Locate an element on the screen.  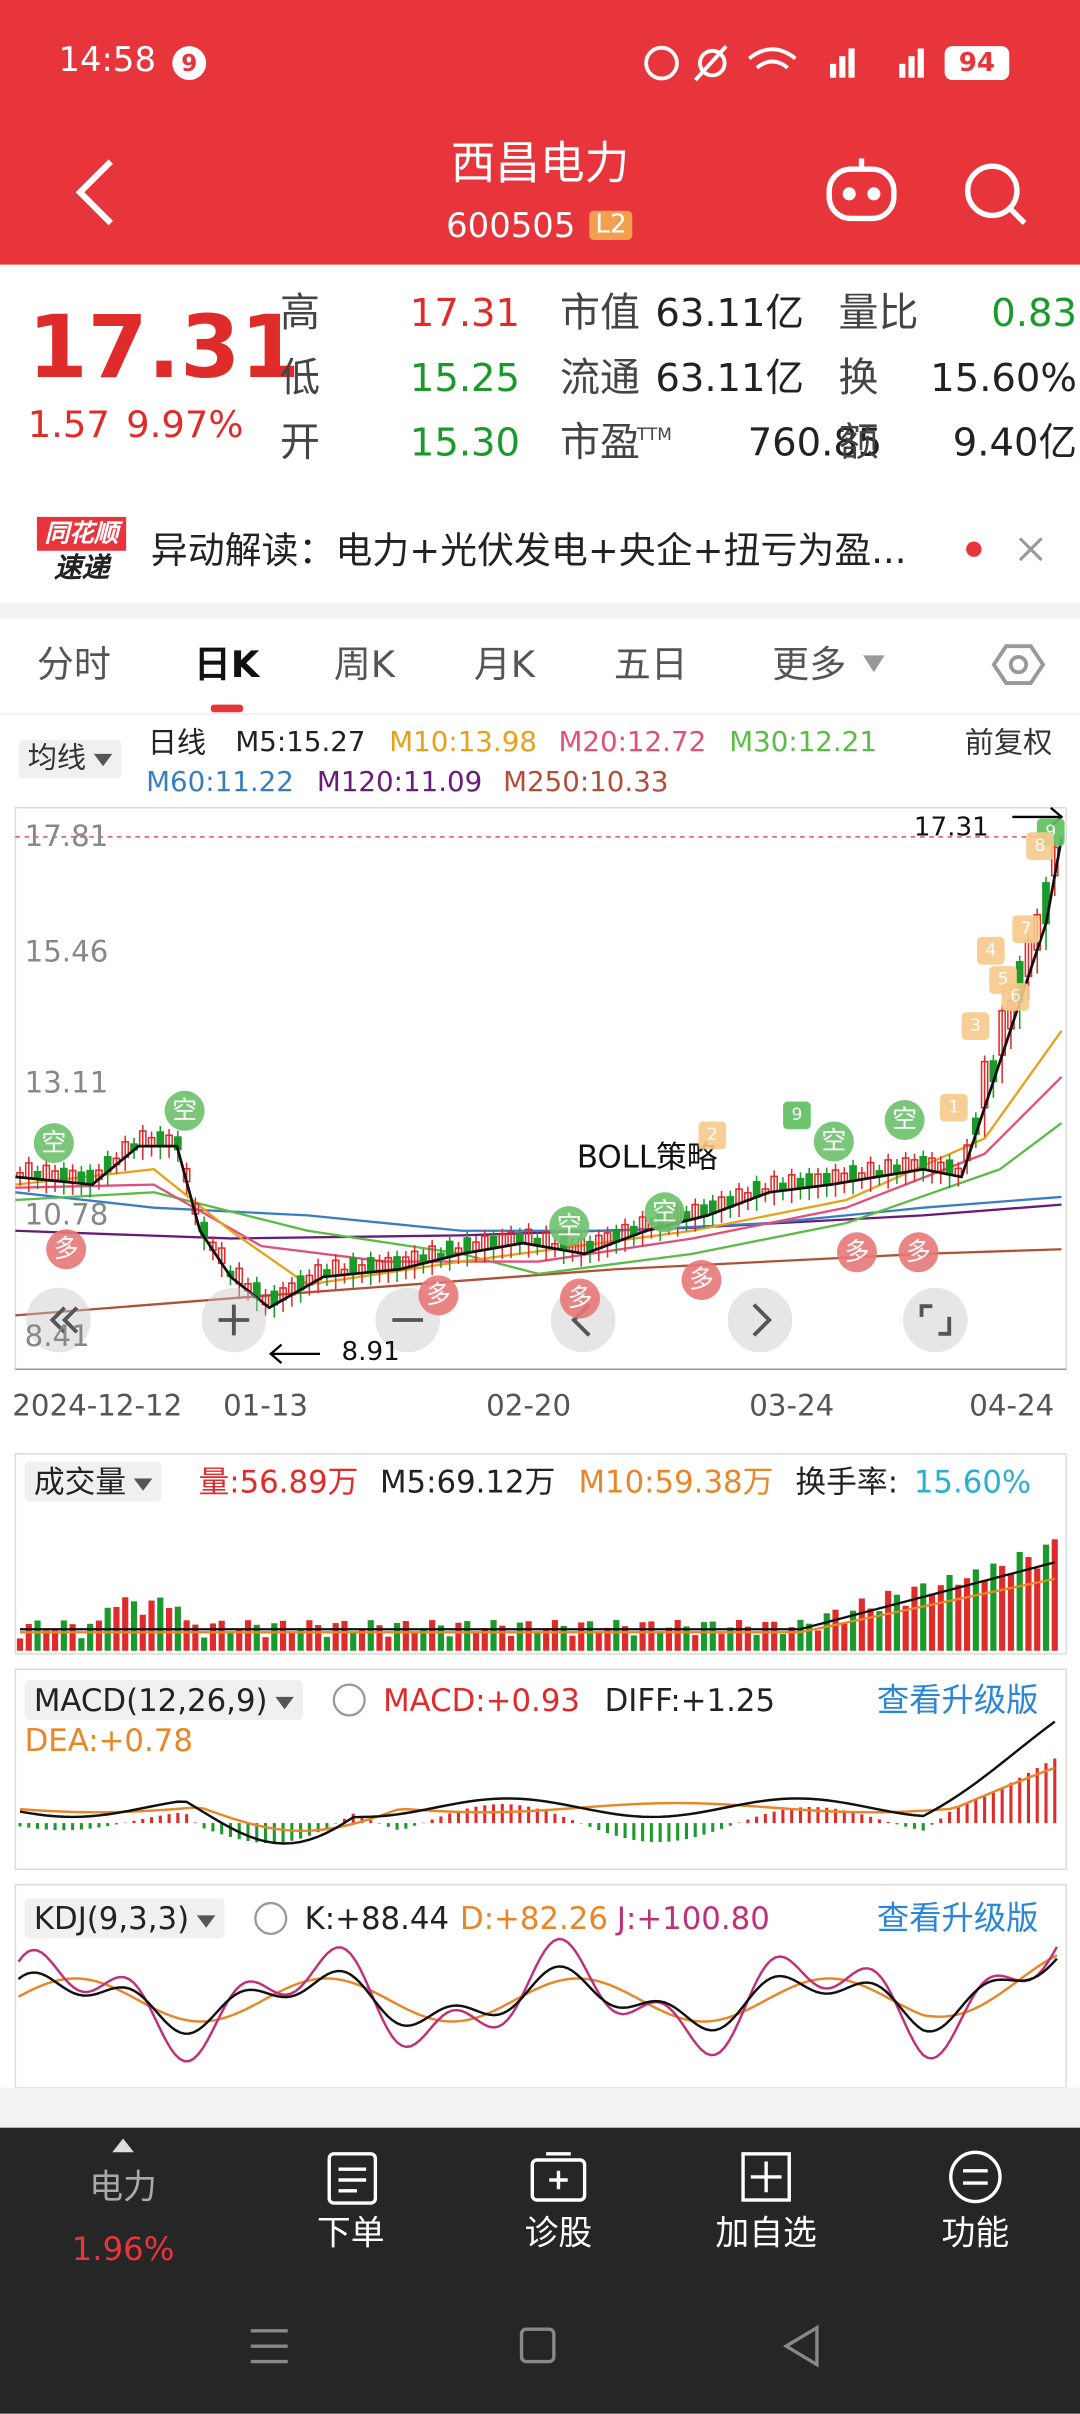
stat-value: 760.85 is located at coordinates (815, 442).